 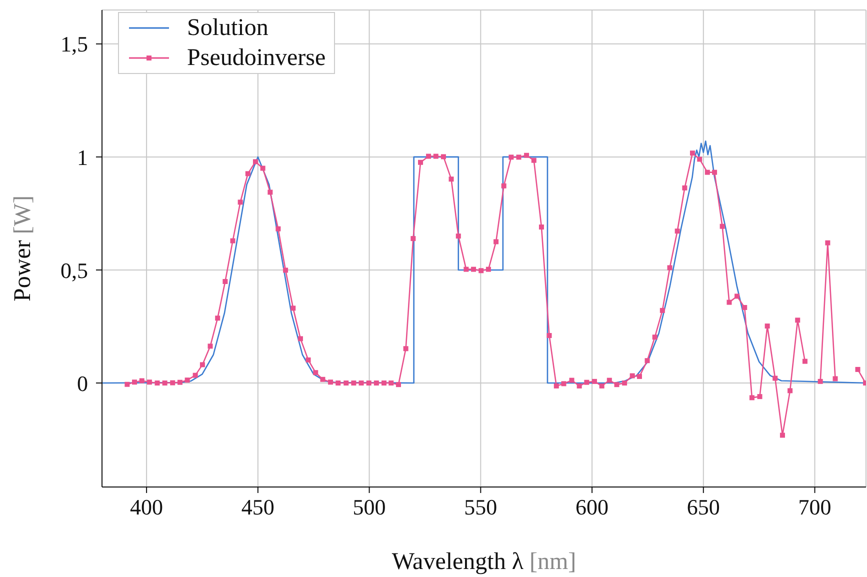 What do you see at coordinates (227, 28) in the screenshot?
I see `legend-label: Solution` at bounding box center [227, 28].